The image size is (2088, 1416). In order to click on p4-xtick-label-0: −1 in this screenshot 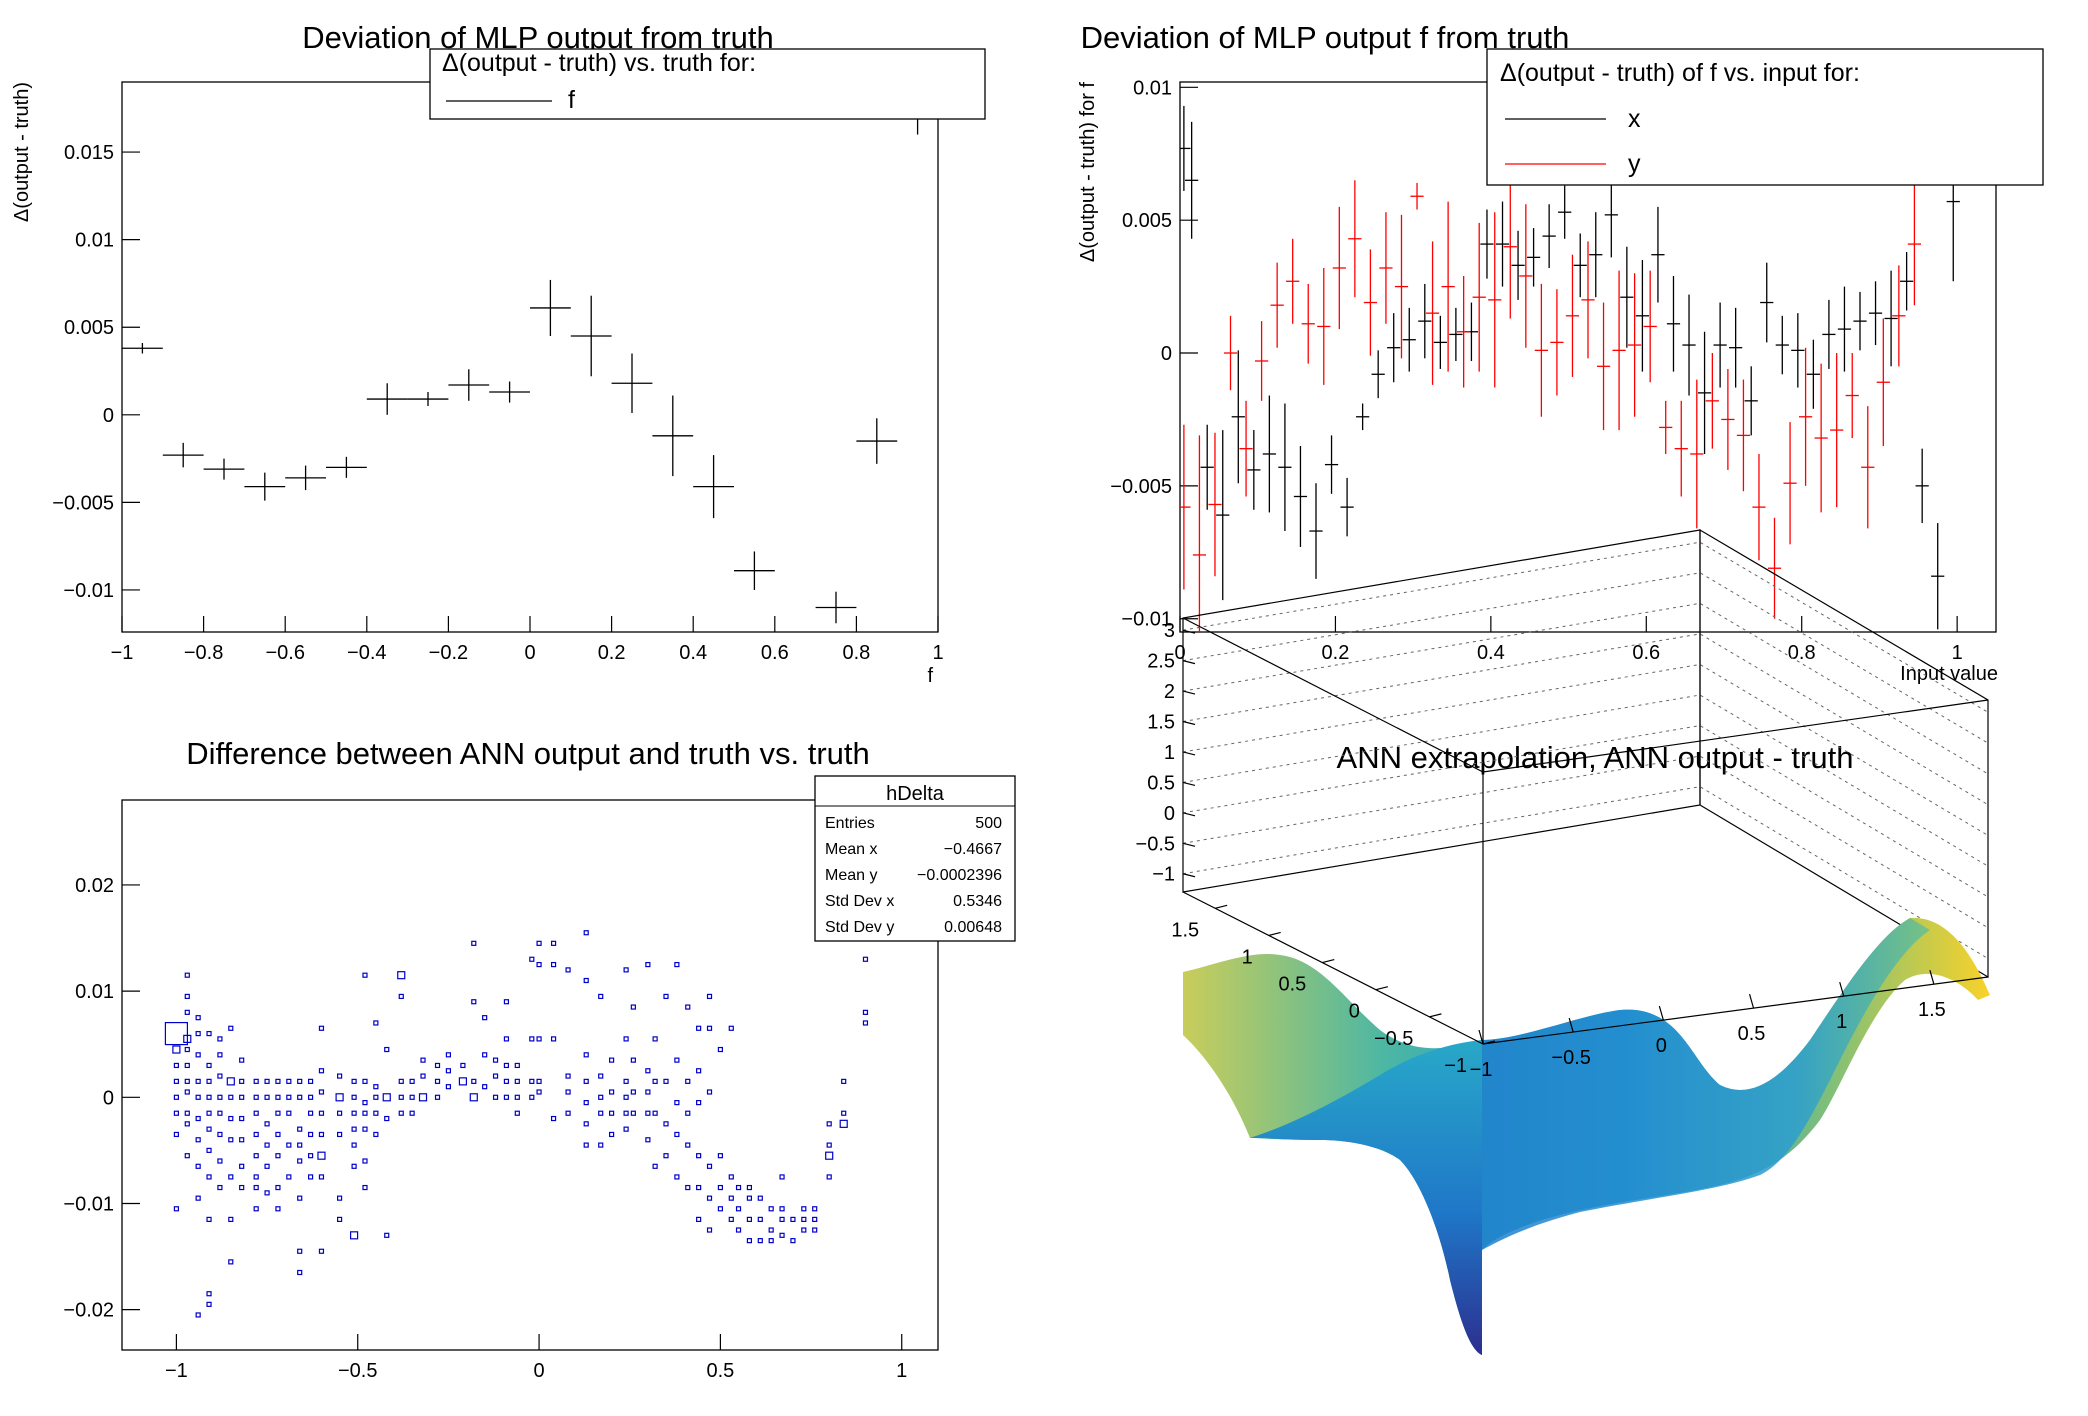, I will do `click(1481, 1070)`.